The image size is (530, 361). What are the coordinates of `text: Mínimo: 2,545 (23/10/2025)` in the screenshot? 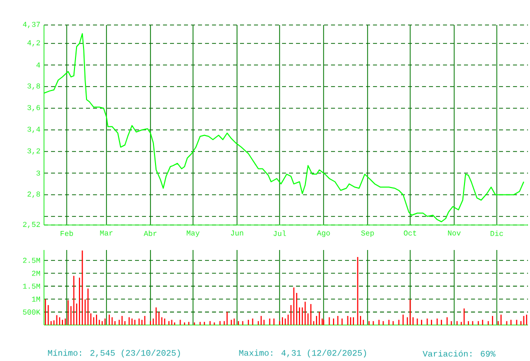 It's located at (114, 354).